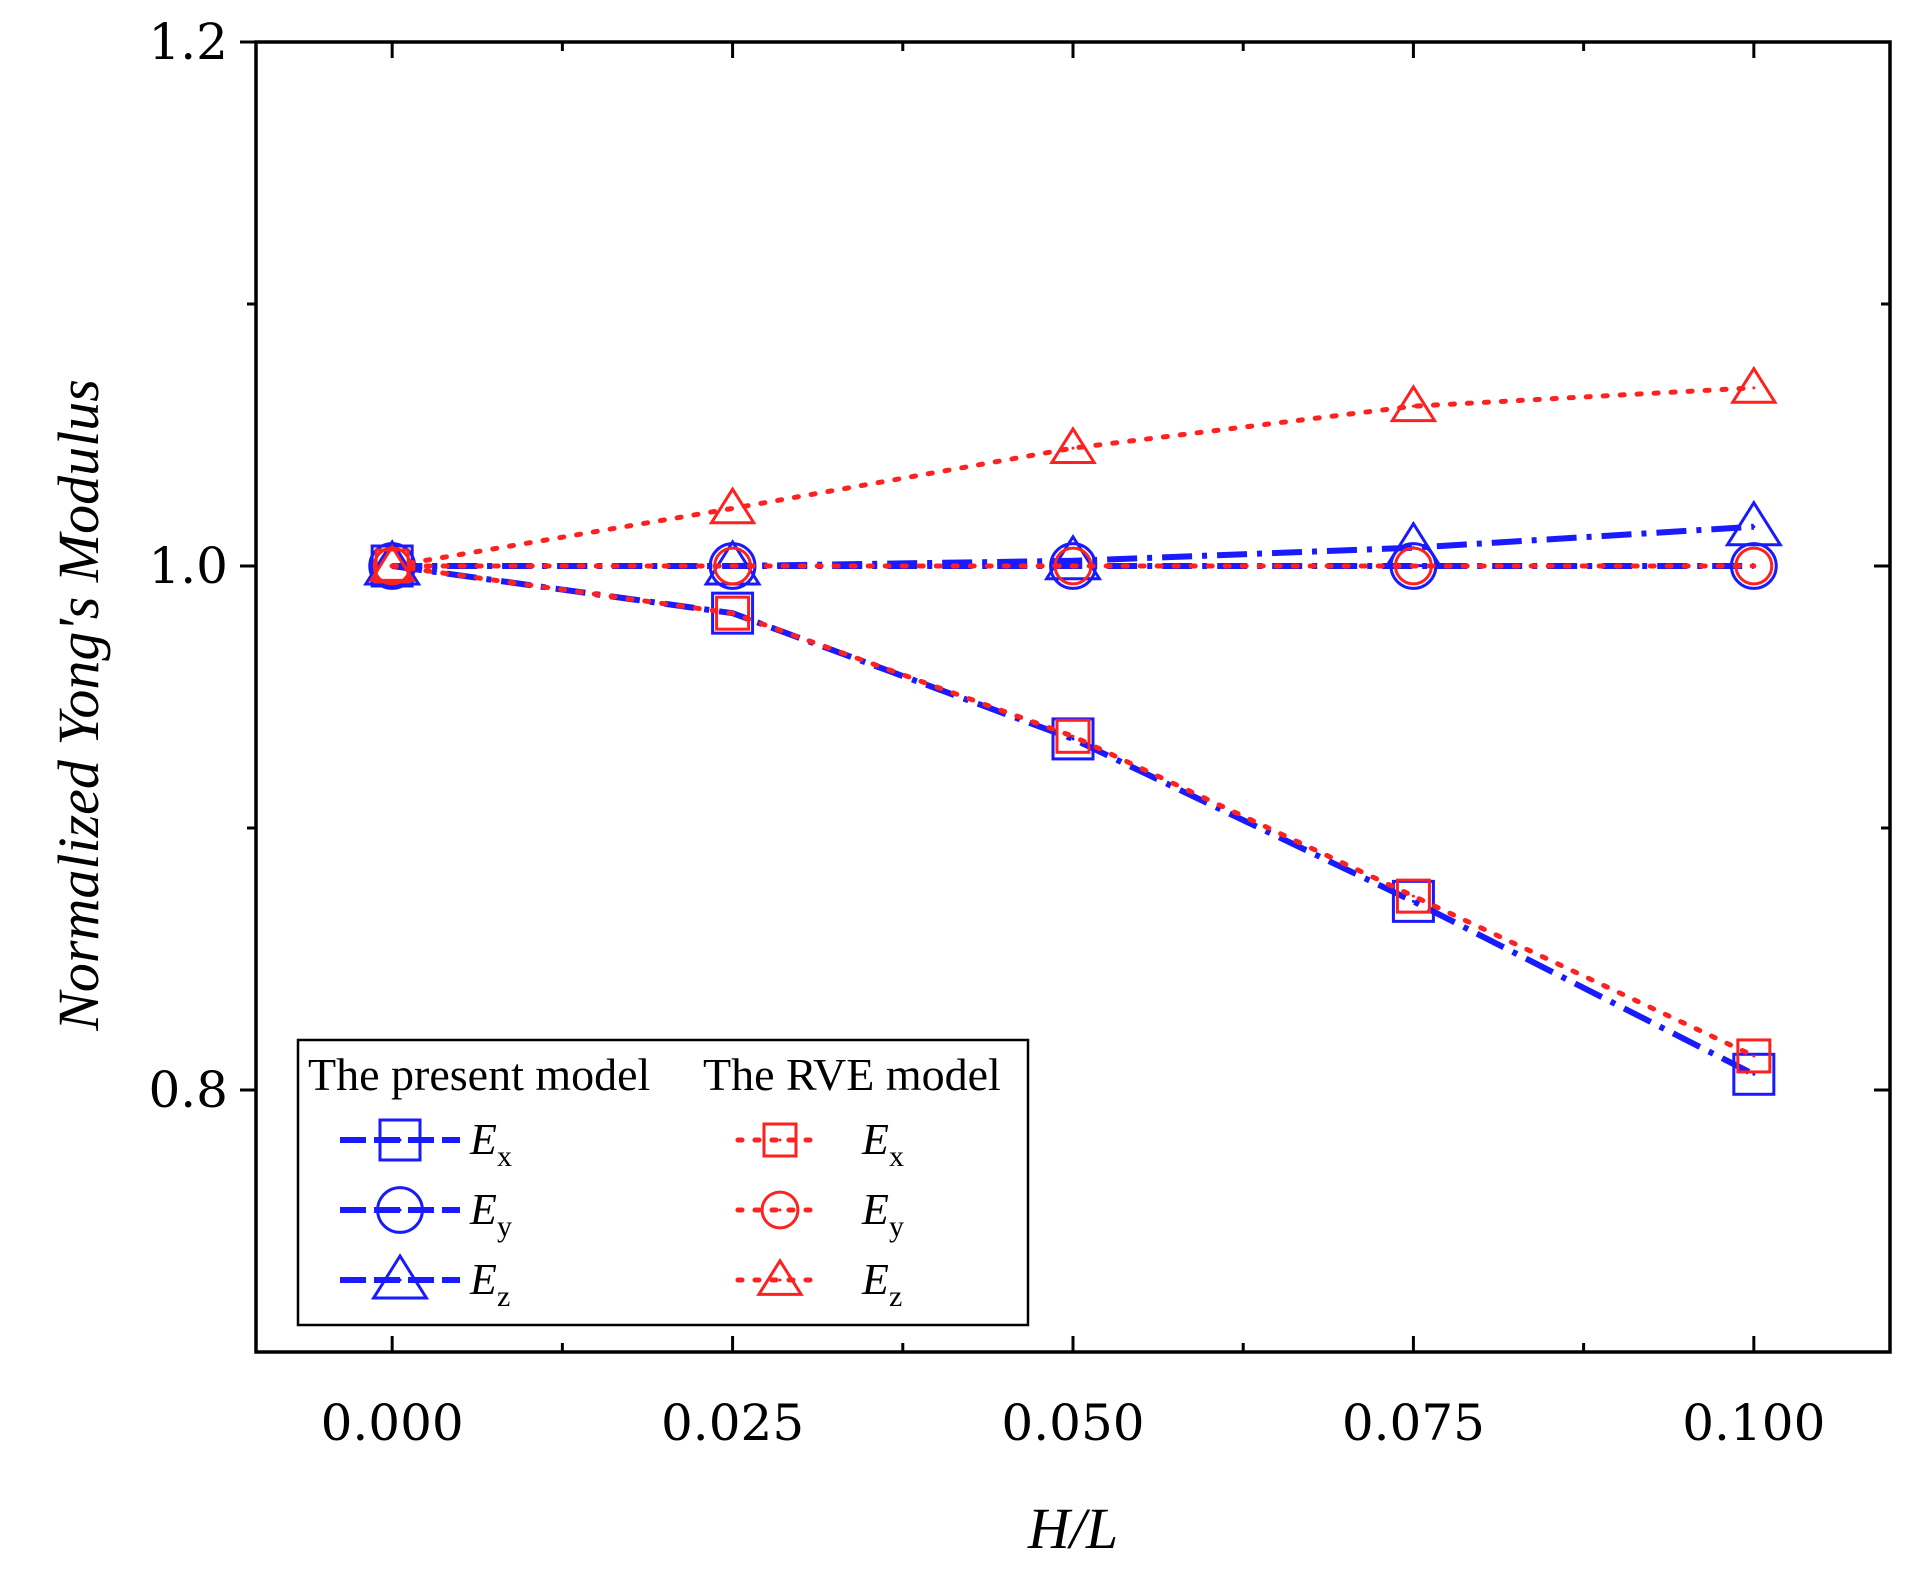 This screenshot has width=1926, height=1571. Describe the element at coordinates (1753, 1423) in the screenshot. I see `x-tick-label: 0.100` at that location.